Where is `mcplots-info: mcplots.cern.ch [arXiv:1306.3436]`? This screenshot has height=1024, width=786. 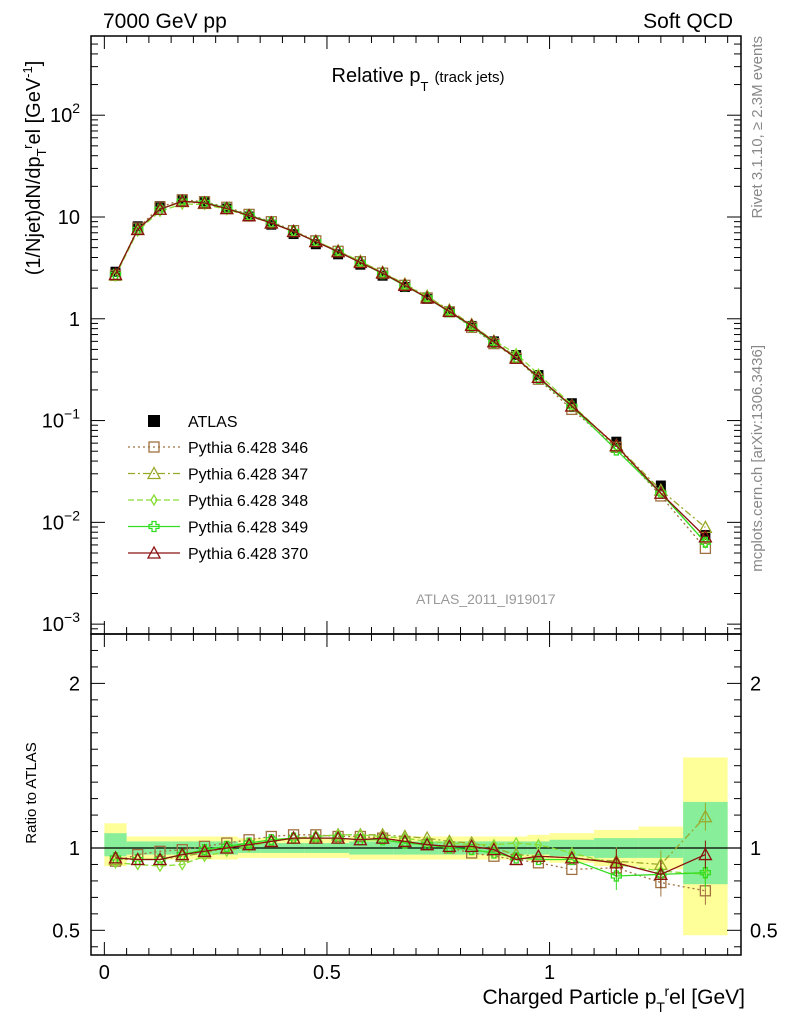 mcplots-info: mcplots.cern.ch [arXiv:1306.3436] is located at coordinates (757, 458).